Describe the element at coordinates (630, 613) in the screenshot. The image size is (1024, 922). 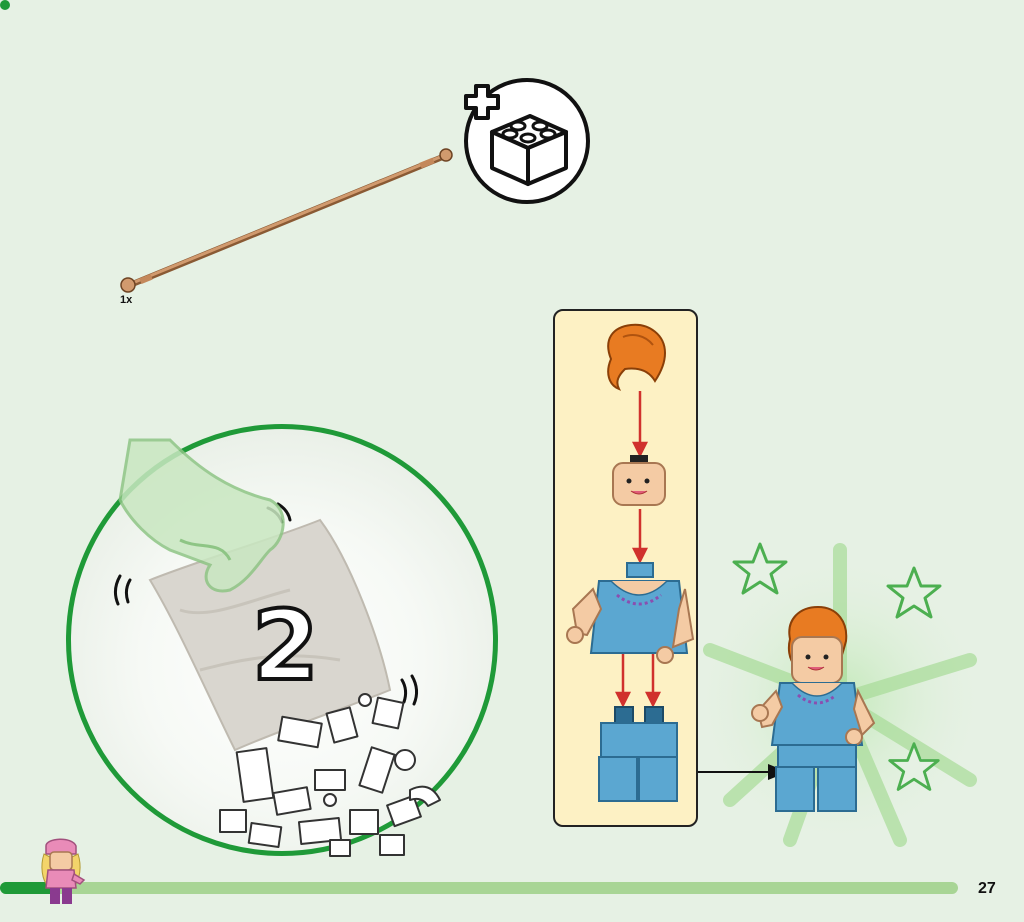
I see `torso-piece` at that location.